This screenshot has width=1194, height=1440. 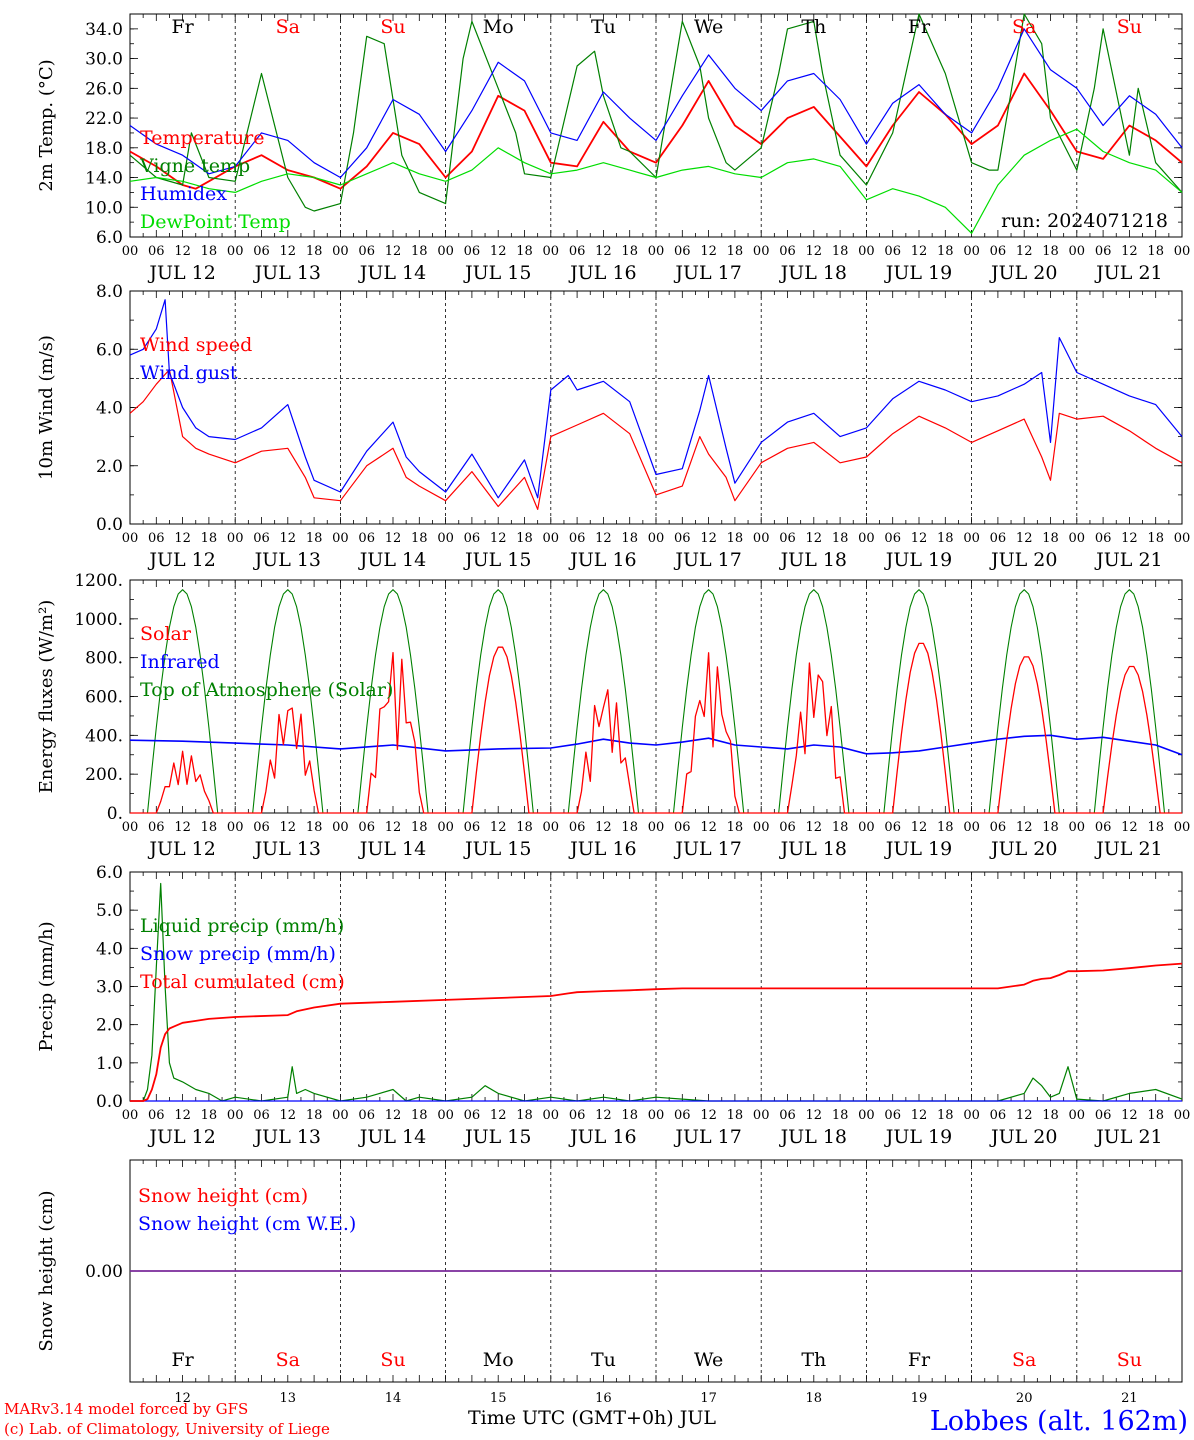 I want to click on y-tick-label: 30.0, so click(x=104, y=60).